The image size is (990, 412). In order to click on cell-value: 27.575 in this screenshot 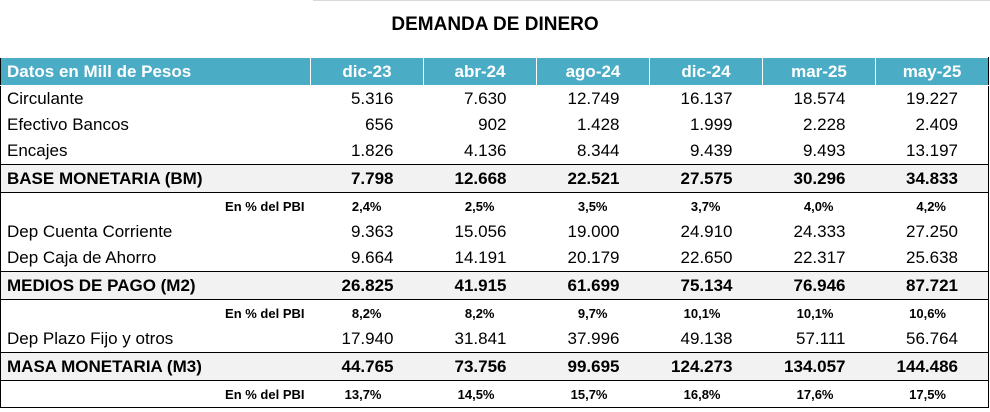, I will do `click(706, 178)`.